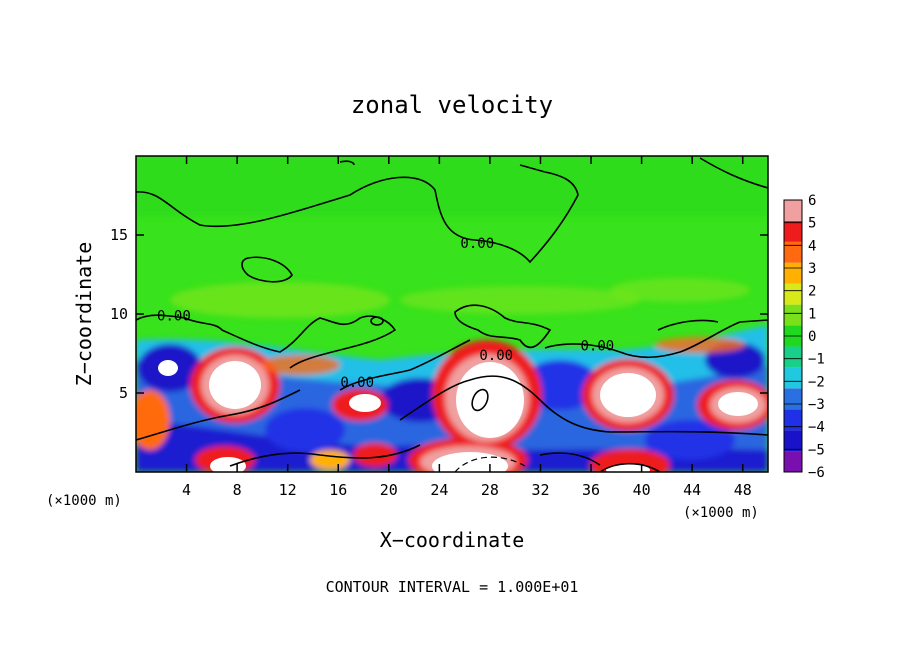 The image size is (904, 654). Describe the element at coordinates (816, 360) in the screenshot. I see `colorbar-label: −1` at that location.